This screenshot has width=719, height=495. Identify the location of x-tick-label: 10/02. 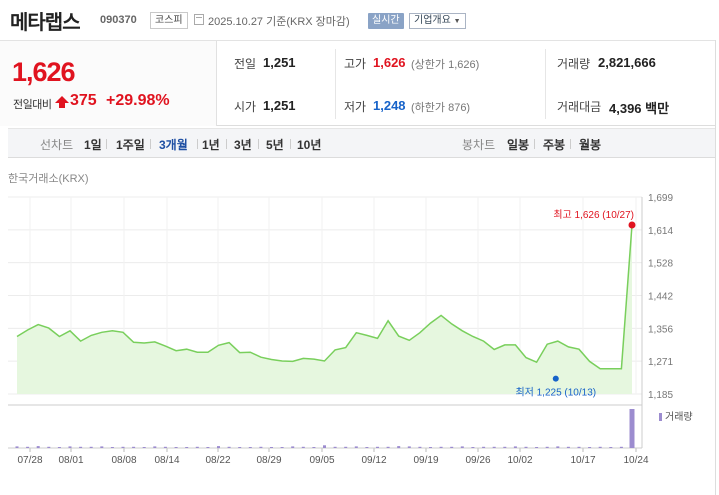
(519, 460).